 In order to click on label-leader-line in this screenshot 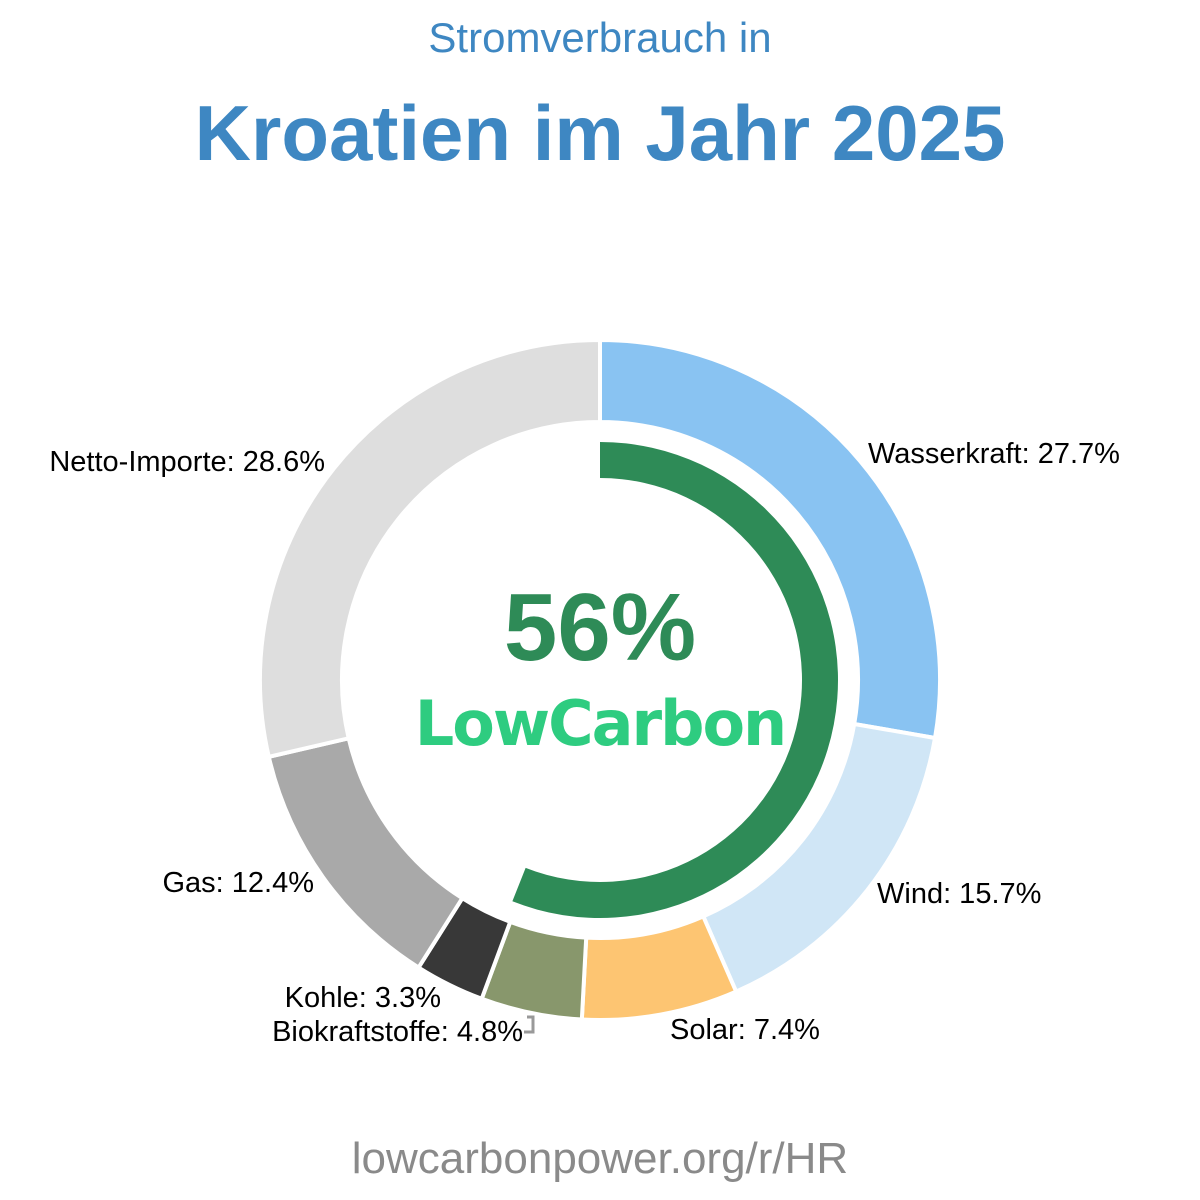, I will do `click(529, 1024)`.